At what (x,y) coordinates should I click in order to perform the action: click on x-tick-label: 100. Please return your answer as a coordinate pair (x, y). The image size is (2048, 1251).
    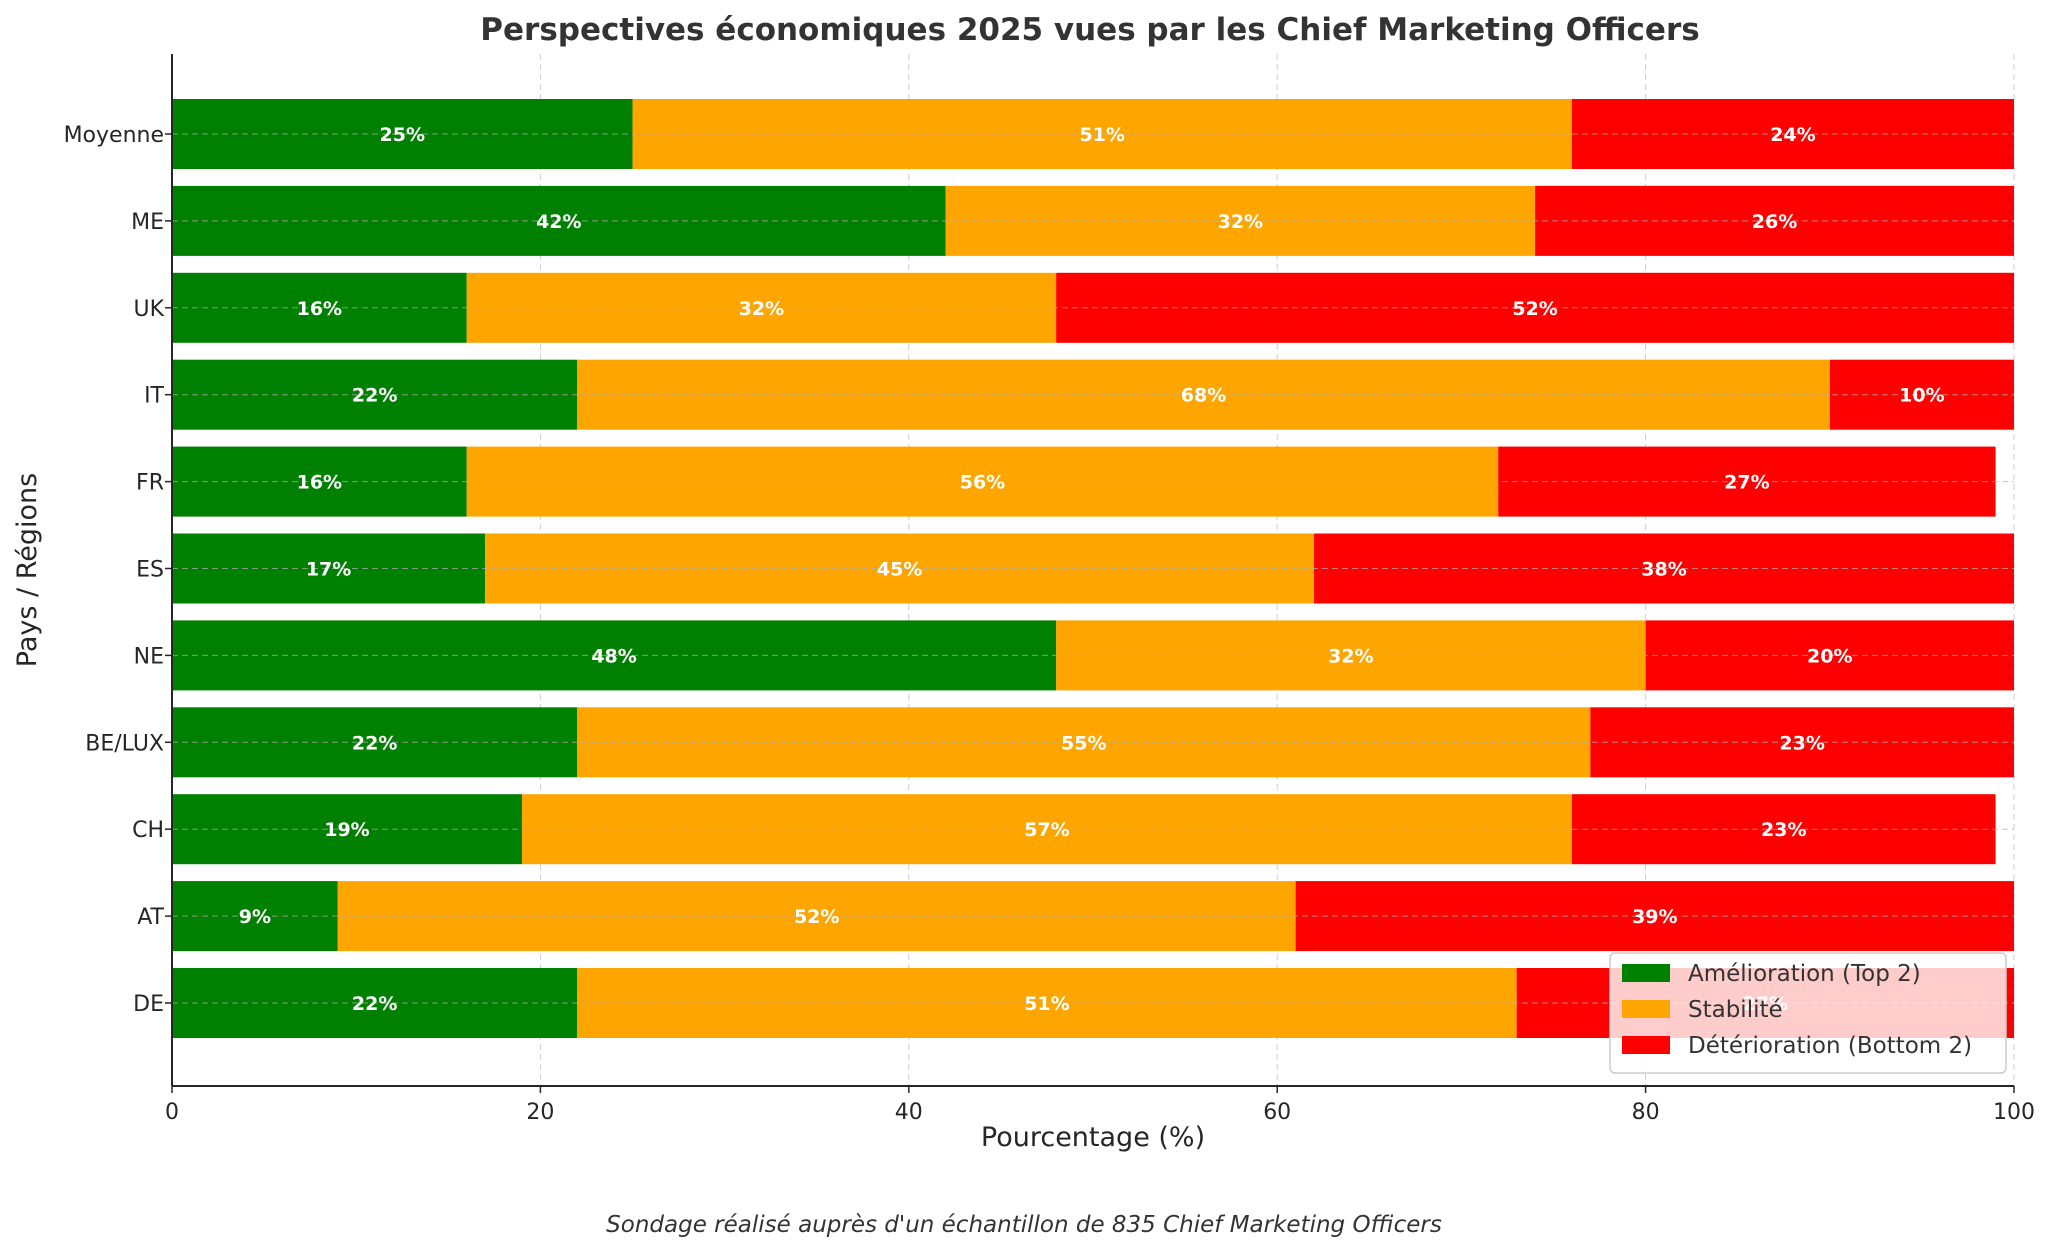
    Looking at the image, I should click on (2014, 1112).